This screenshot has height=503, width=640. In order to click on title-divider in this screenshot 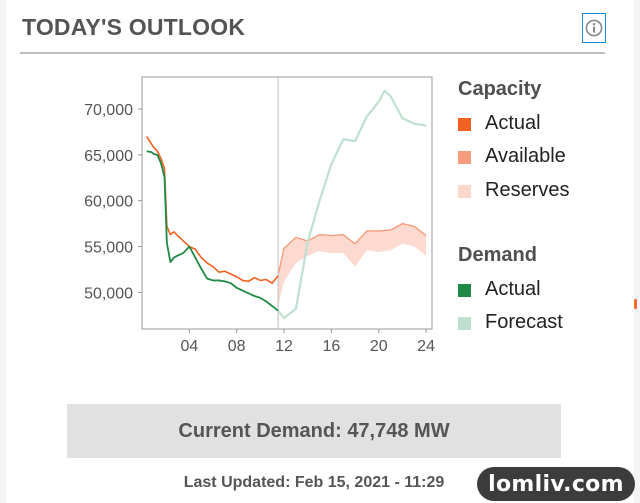, I will do `click(312, 53)`.